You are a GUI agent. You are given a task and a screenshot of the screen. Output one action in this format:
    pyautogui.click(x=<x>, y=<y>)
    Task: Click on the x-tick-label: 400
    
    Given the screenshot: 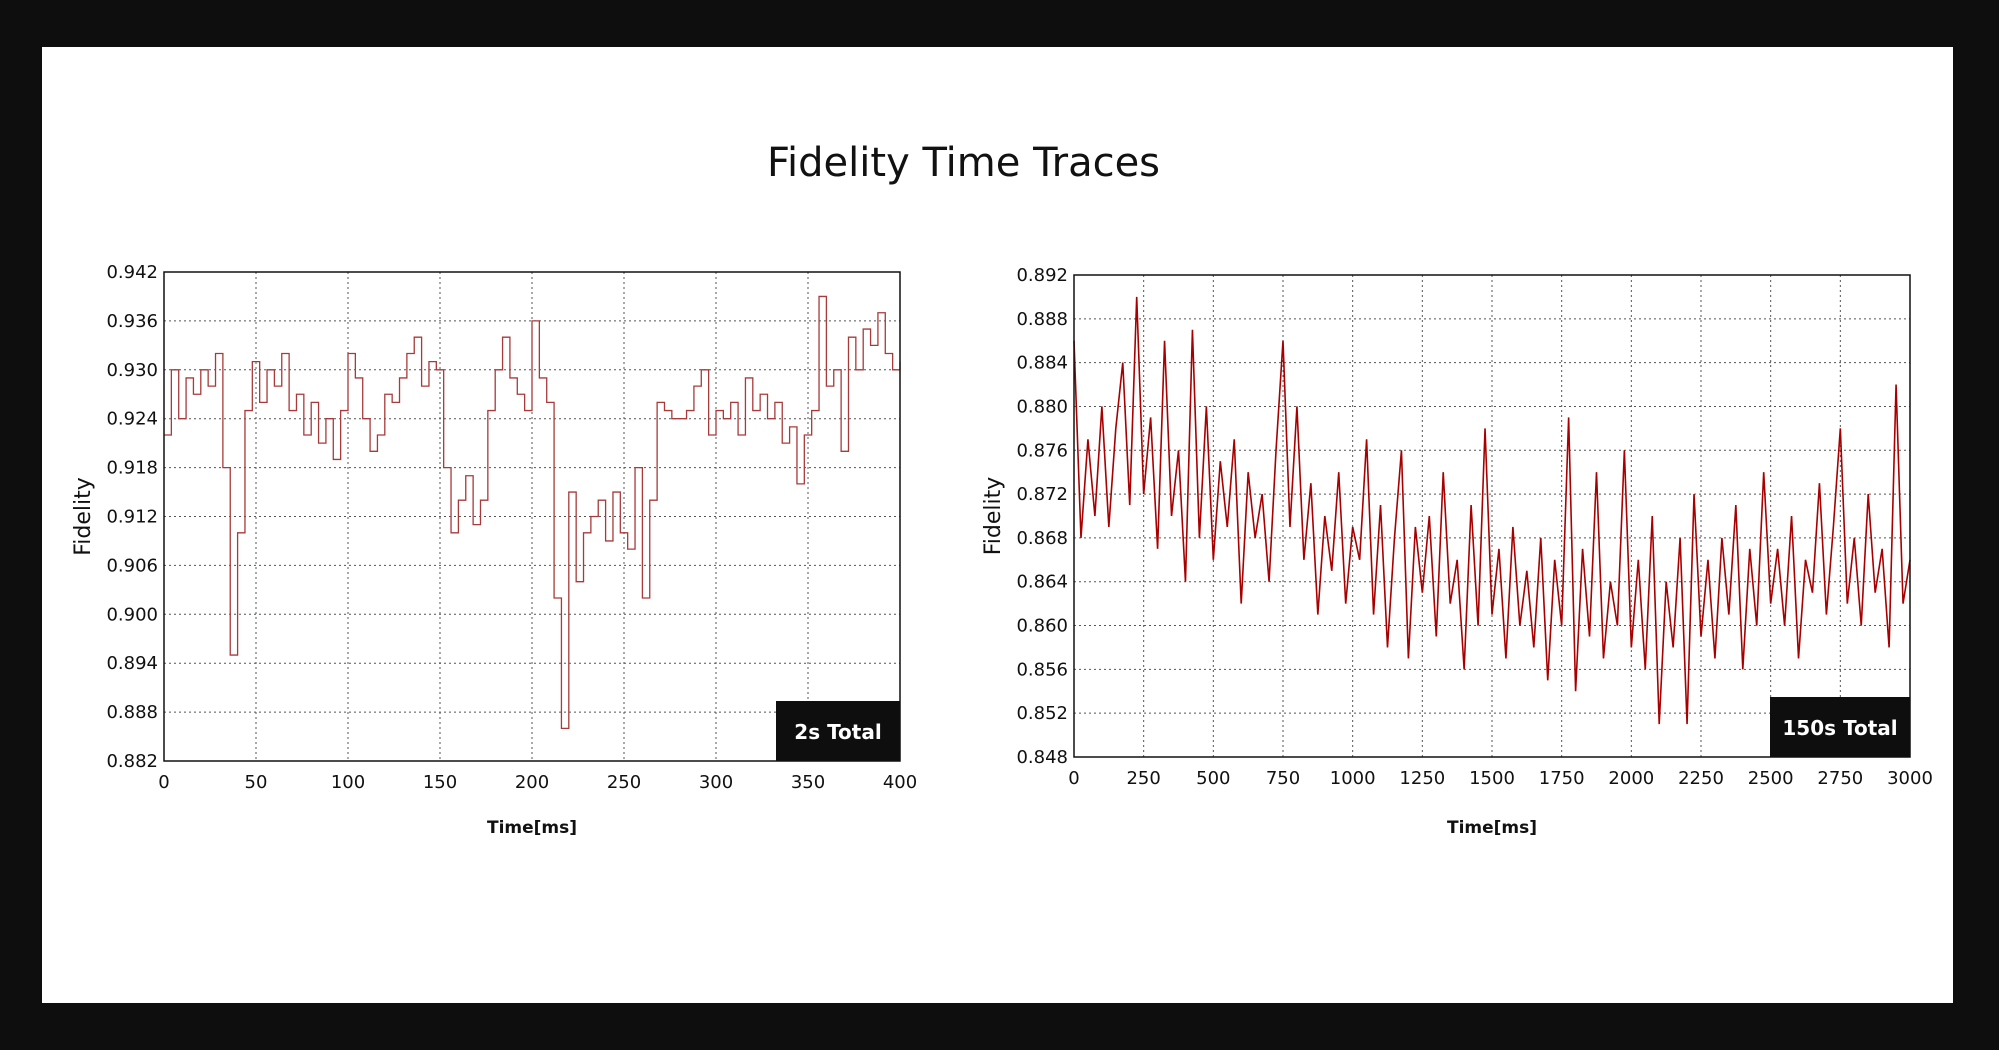 What is the action you would take?
    pyautogui.click(x=900, y=782)
    